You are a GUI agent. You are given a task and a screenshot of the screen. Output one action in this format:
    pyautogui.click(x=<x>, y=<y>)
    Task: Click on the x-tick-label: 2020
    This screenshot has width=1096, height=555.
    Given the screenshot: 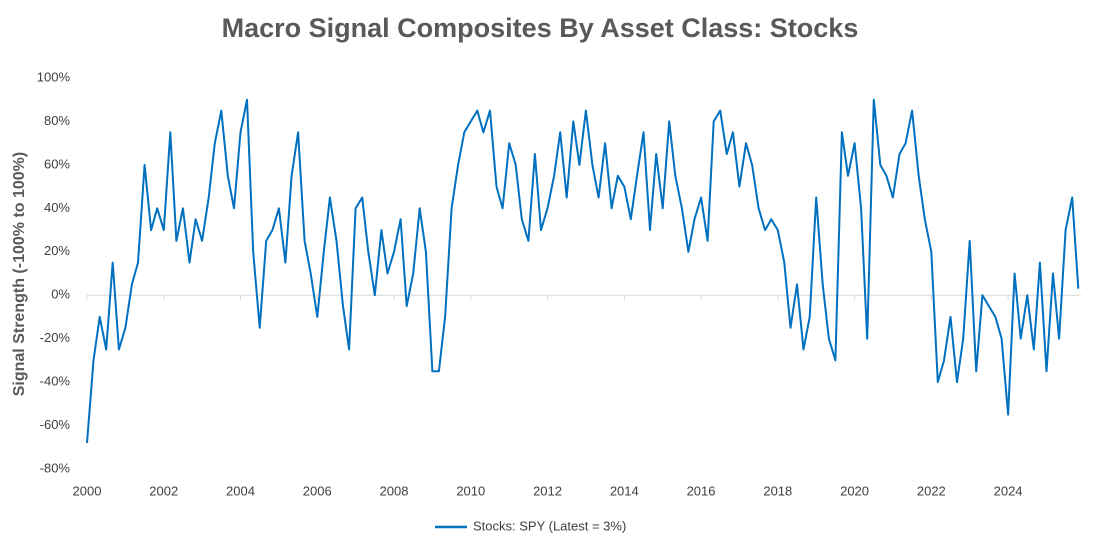 What is the action you would take?
    pyautogui.click(x=854, y=490)
    